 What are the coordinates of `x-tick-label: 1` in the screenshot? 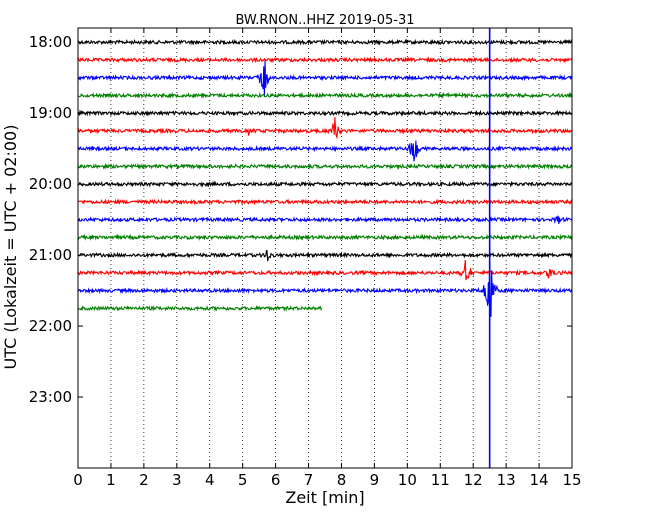 It's located at (111, 480).